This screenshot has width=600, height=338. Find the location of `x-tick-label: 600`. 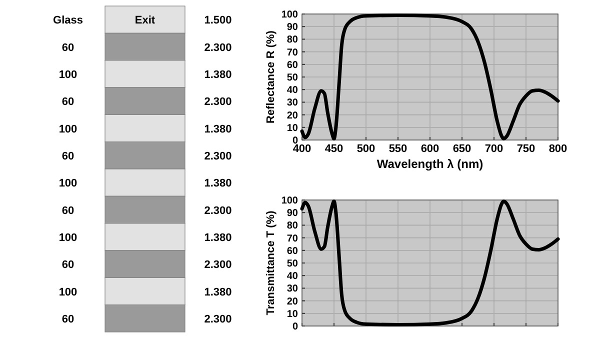

x-tick-label: 600 is located at coordinates (430, 149).